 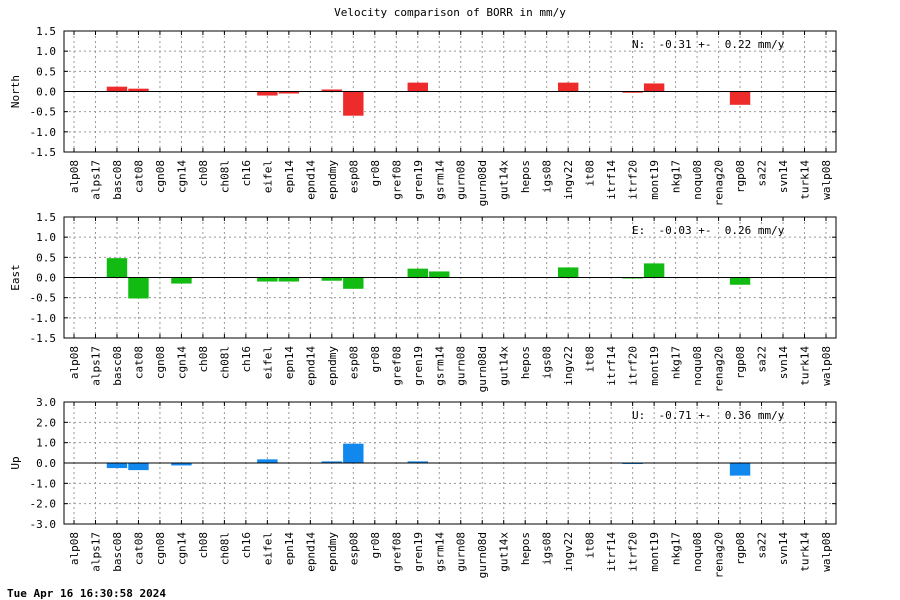 What do you see at coordinates (461, 552) in the screenshot?
I see `up-xtick-label-gurn08: gurn08` at bounding box center [461, 552].